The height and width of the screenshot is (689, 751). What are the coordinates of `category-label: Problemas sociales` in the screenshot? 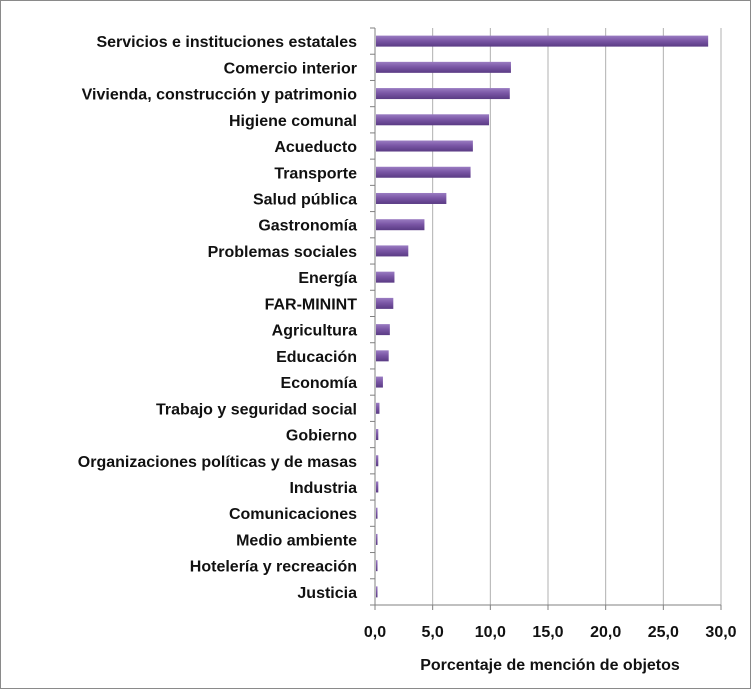 It's located at (283, 252).